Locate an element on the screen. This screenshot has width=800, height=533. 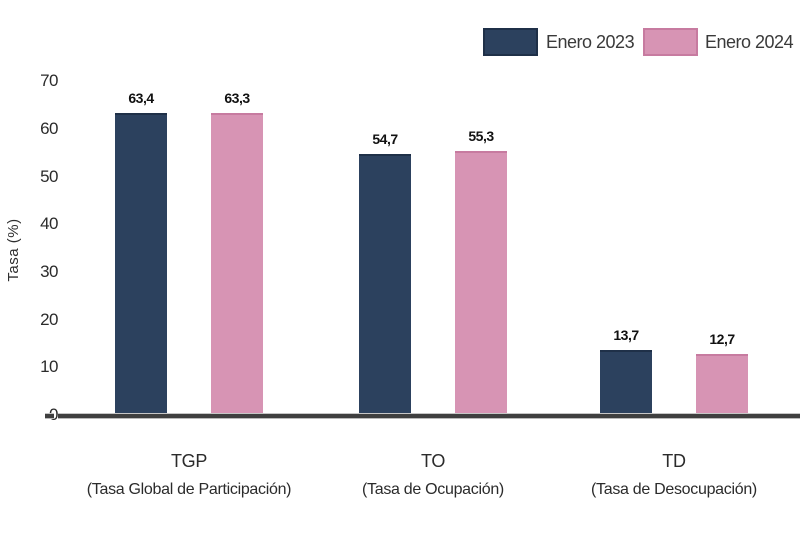
bar-value-label: 55,3 is located at coordinates (481, 136).